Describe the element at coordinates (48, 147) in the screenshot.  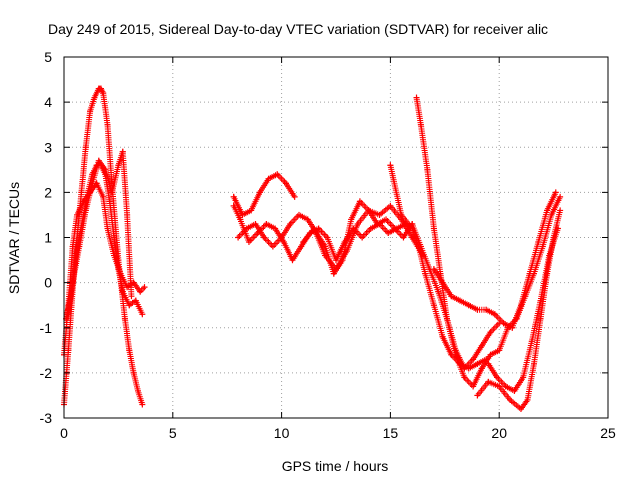
I see `y-tick-label: 3` at that location.